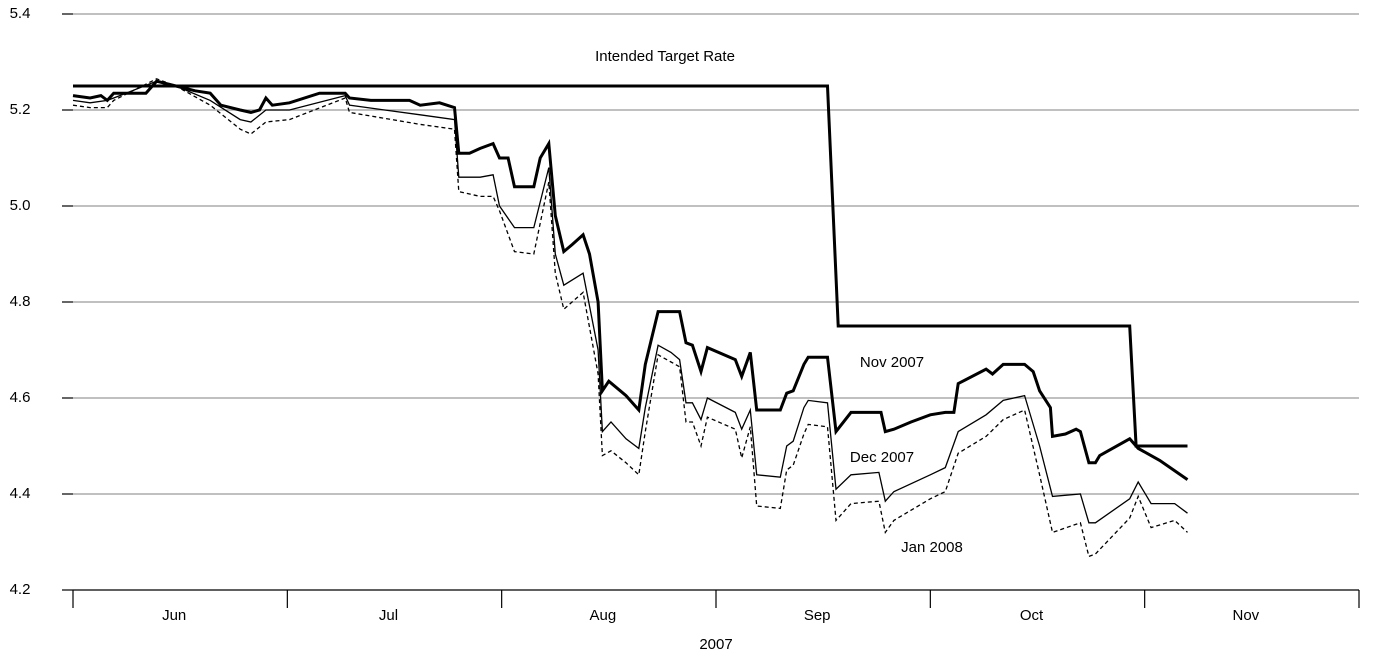 This screenshot has width=1379, height=658. I want to click on y-tick-label: 5.4, so click(20, 13).